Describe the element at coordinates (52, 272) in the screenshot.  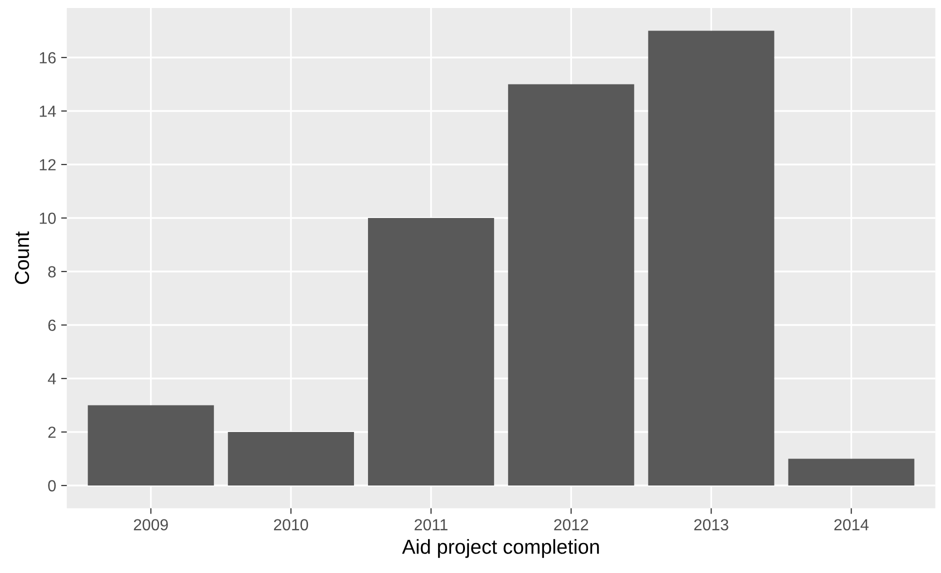
I see `y-tick-label: 8` at that location.